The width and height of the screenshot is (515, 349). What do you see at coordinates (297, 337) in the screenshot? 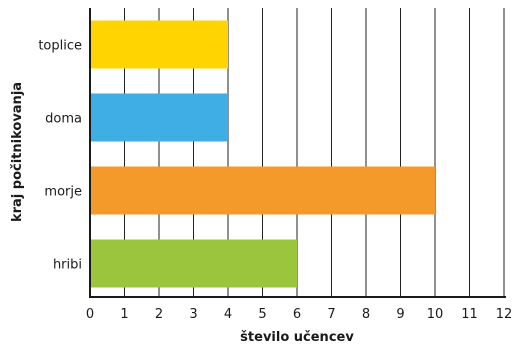
I see `x-axis-label: število učencev` at bounding box center [297, 337].